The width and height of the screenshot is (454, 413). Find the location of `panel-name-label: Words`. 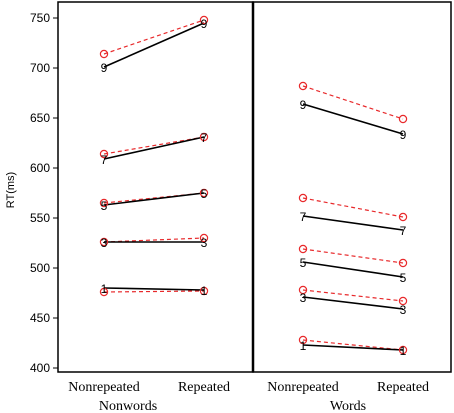

panel-name-label: Words is located at coordinates (348, 406).